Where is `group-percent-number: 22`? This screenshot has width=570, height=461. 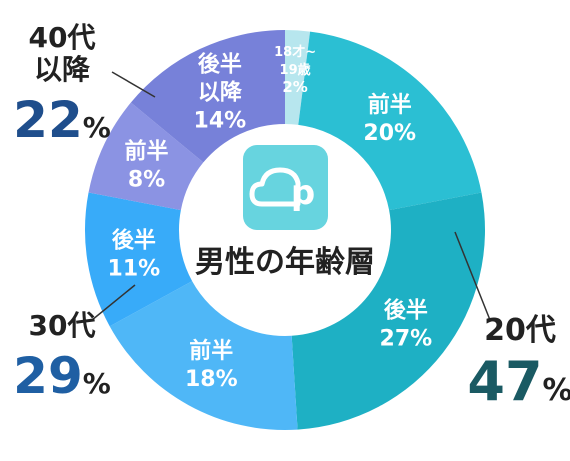 group-percent-number: 22 is located at coordinates (48, 120).